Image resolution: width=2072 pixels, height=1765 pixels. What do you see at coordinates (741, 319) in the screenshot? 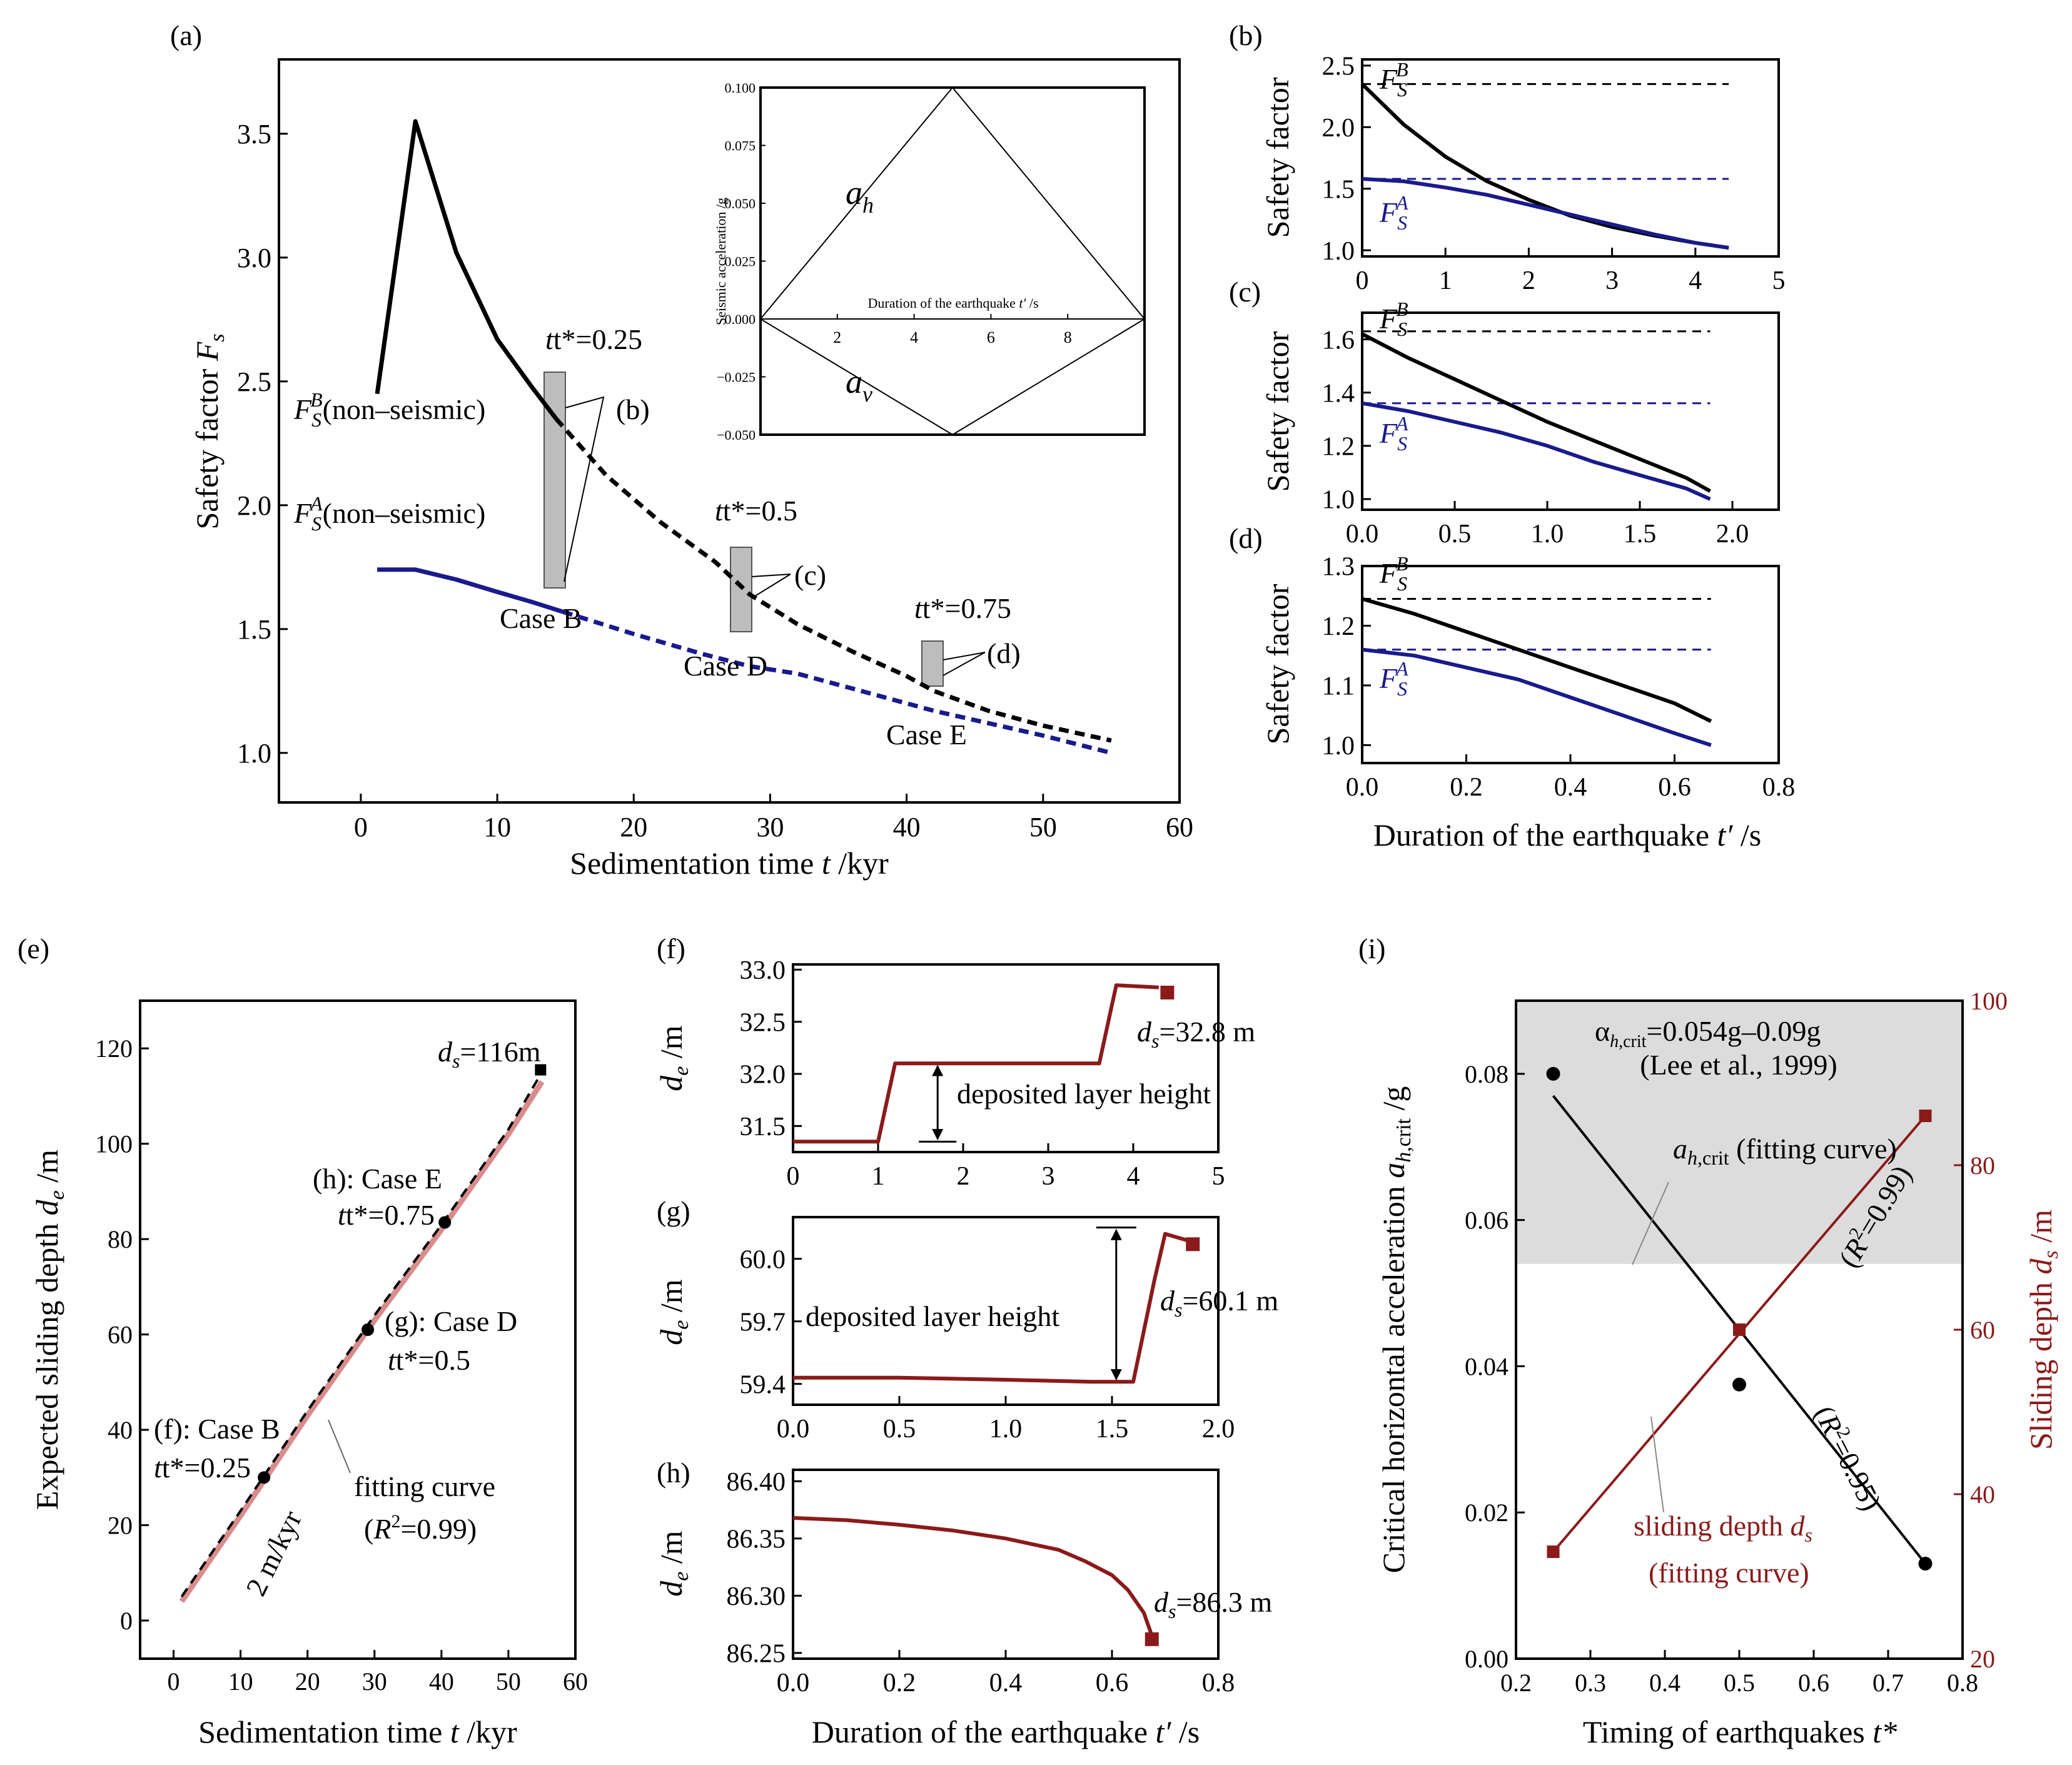
I see `inset-y-tick-label: 0.000` at bounding box center [741, 319].